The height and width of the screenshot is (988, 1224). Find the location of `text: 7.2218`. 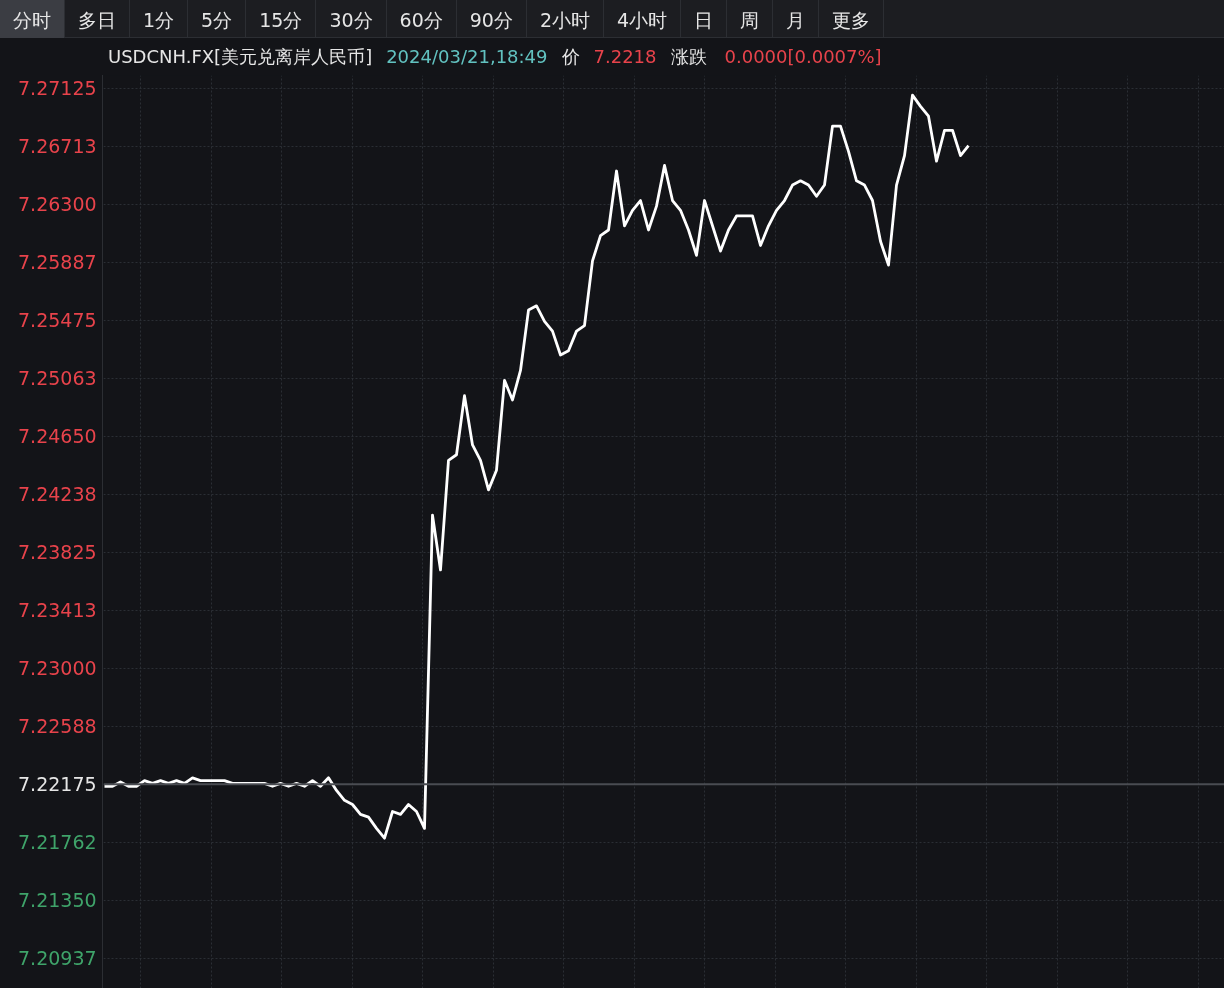

text: 7.2218 is located at coordinates (625, 56).